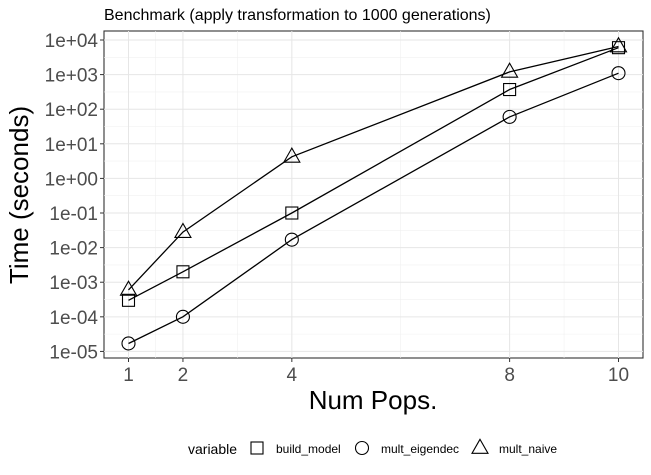 This screenshot has height=475, width=651. I want to click on x-tick-label: 8, so click(509, 375).